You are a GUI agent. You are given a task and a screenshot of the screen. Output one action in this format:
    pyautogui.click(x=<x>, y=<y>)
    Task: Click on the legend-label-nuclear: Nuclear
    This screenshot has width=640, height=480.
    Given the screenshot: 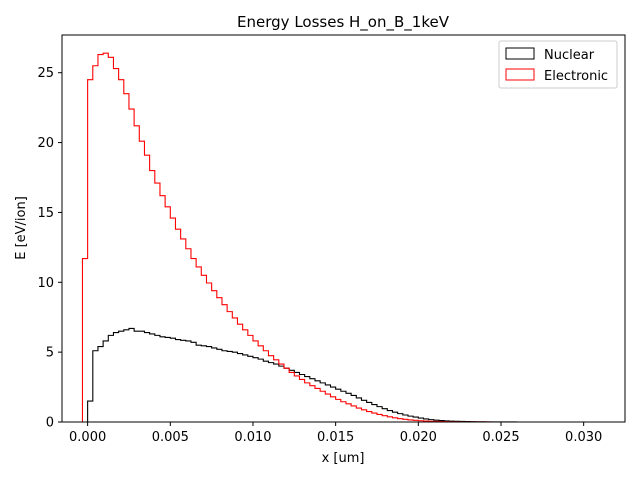 What is the action you would take?
    pyautogui.click(x=569, y=55)
    